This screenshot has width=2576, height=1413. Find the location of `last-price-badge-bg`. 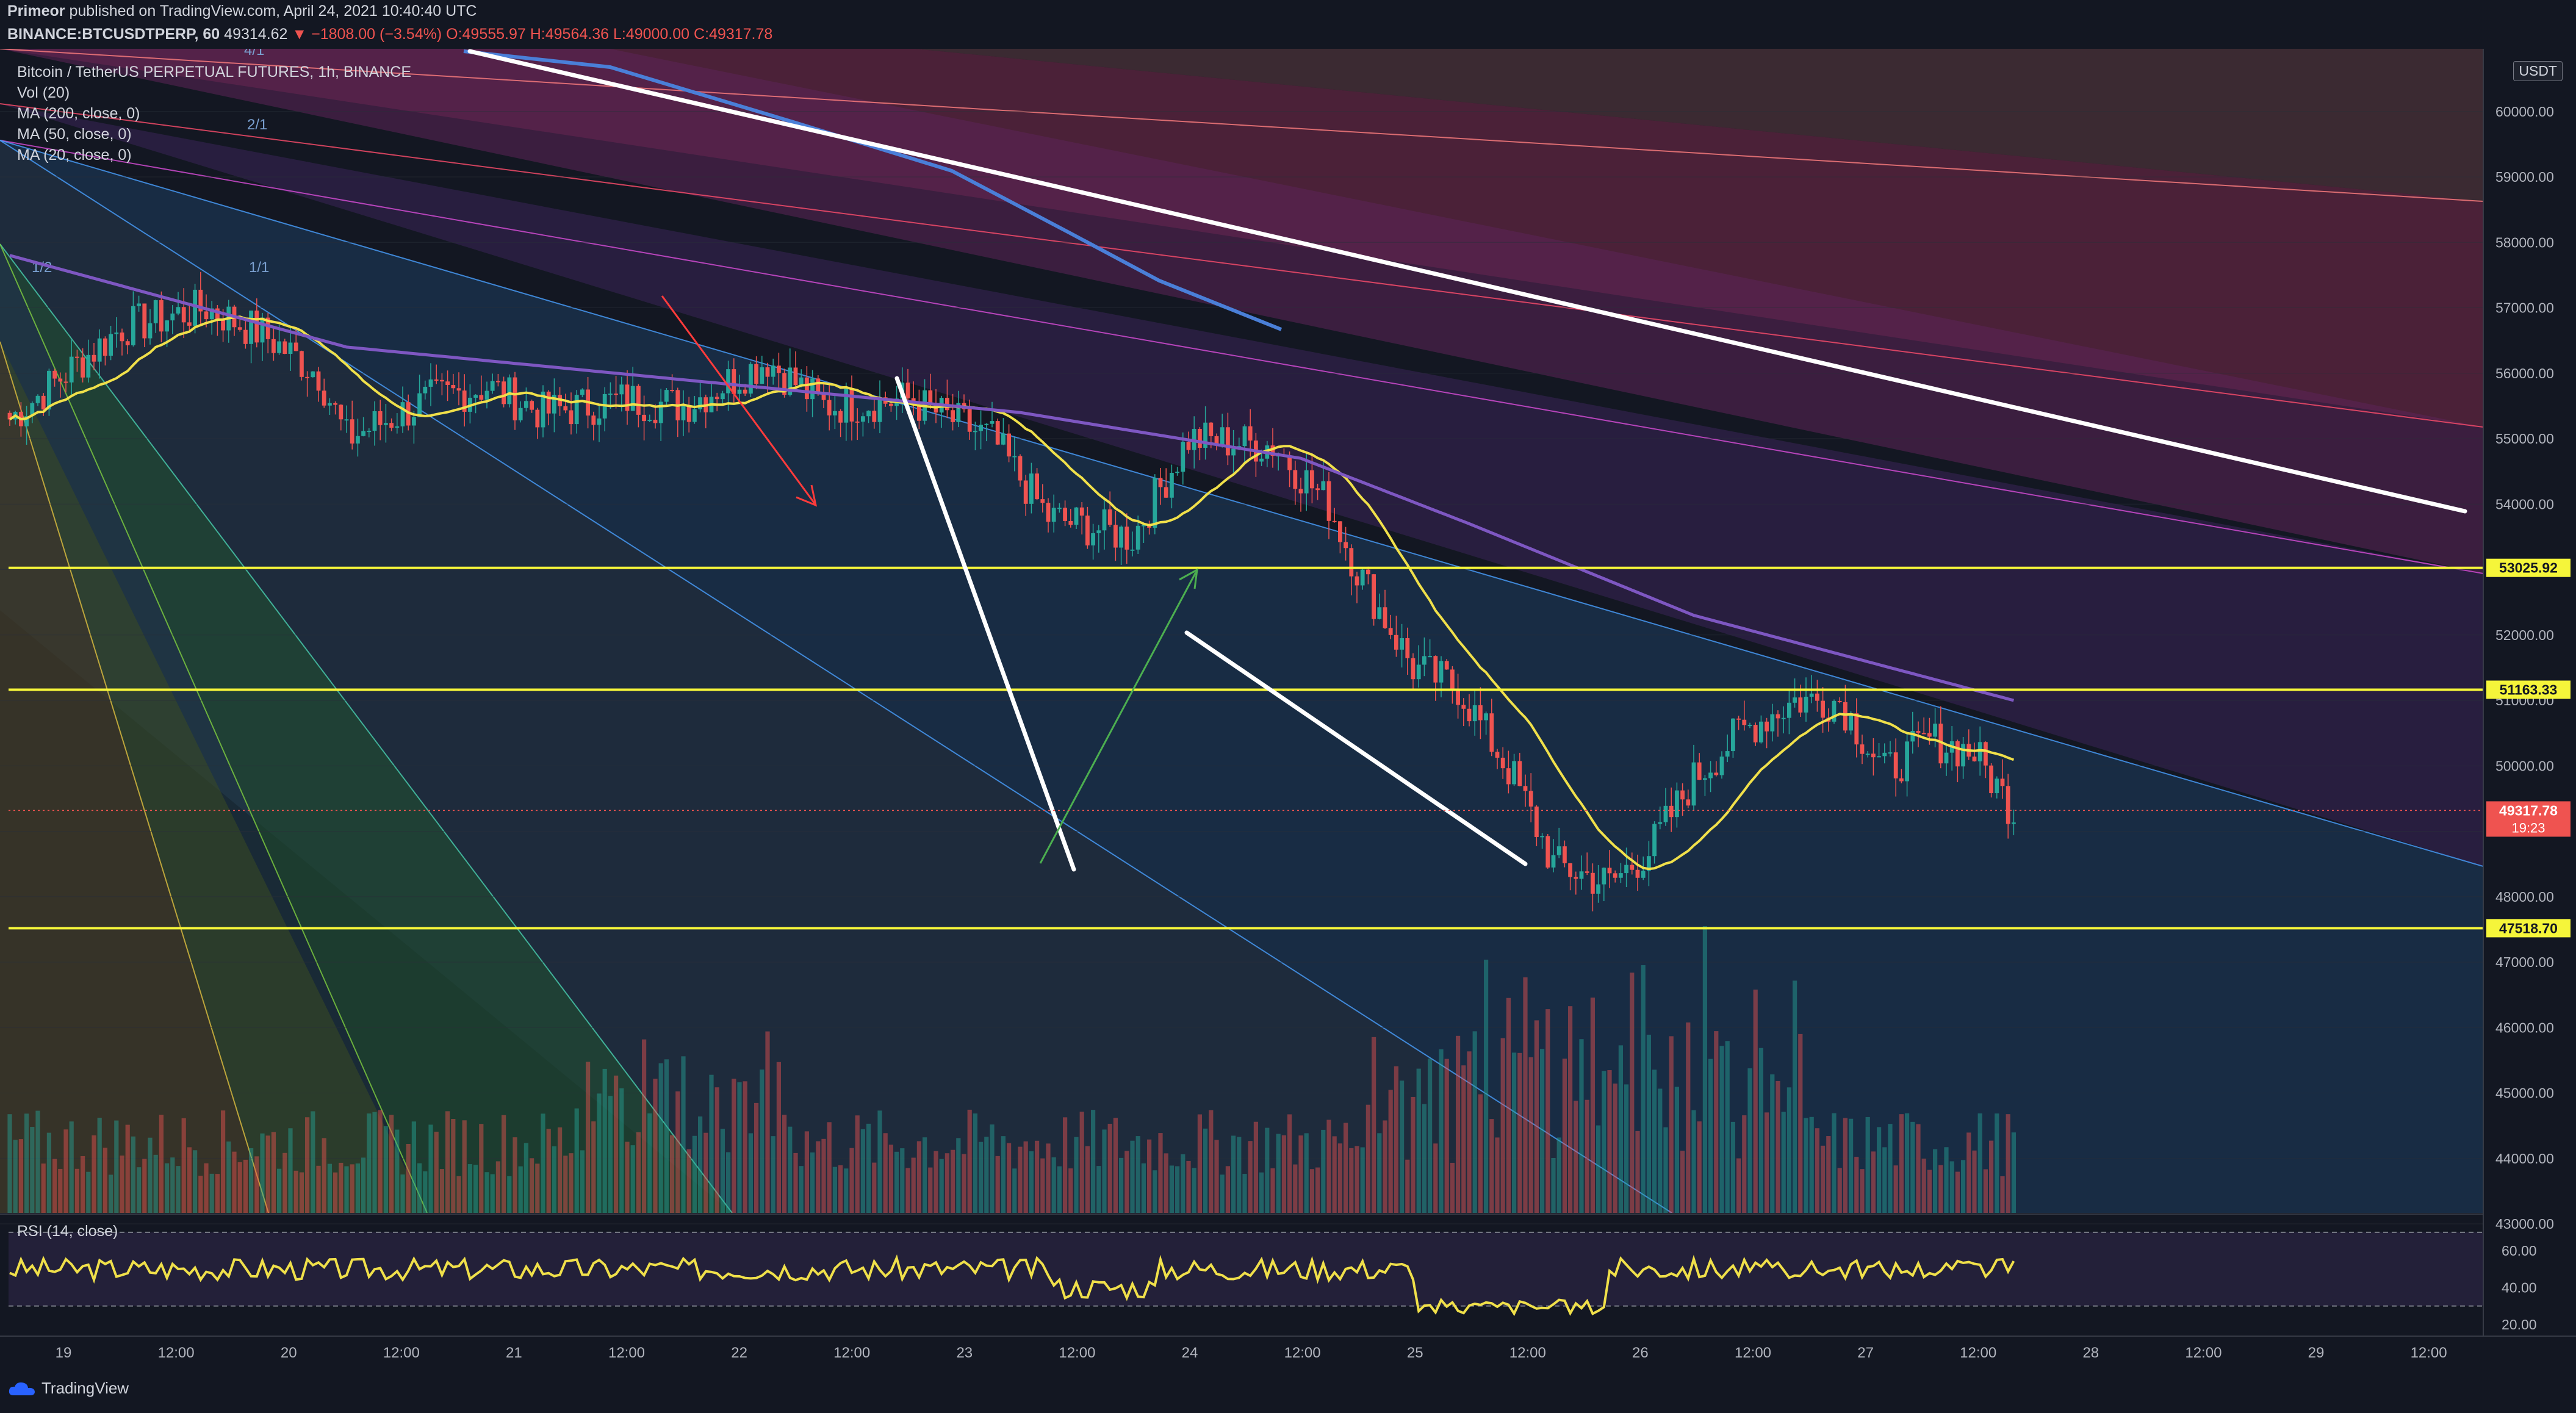

last-price-badge-bg is located at coordinates (2528, 819).